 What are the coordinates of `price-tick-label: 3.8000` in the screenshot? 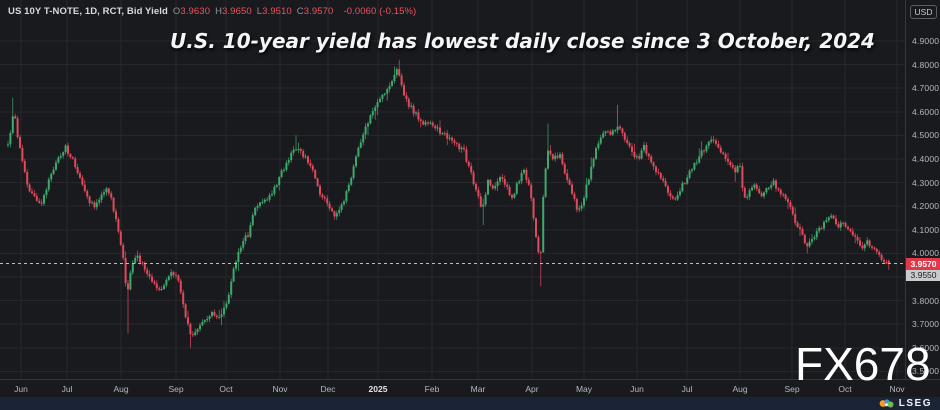 It's located at (926, 300).